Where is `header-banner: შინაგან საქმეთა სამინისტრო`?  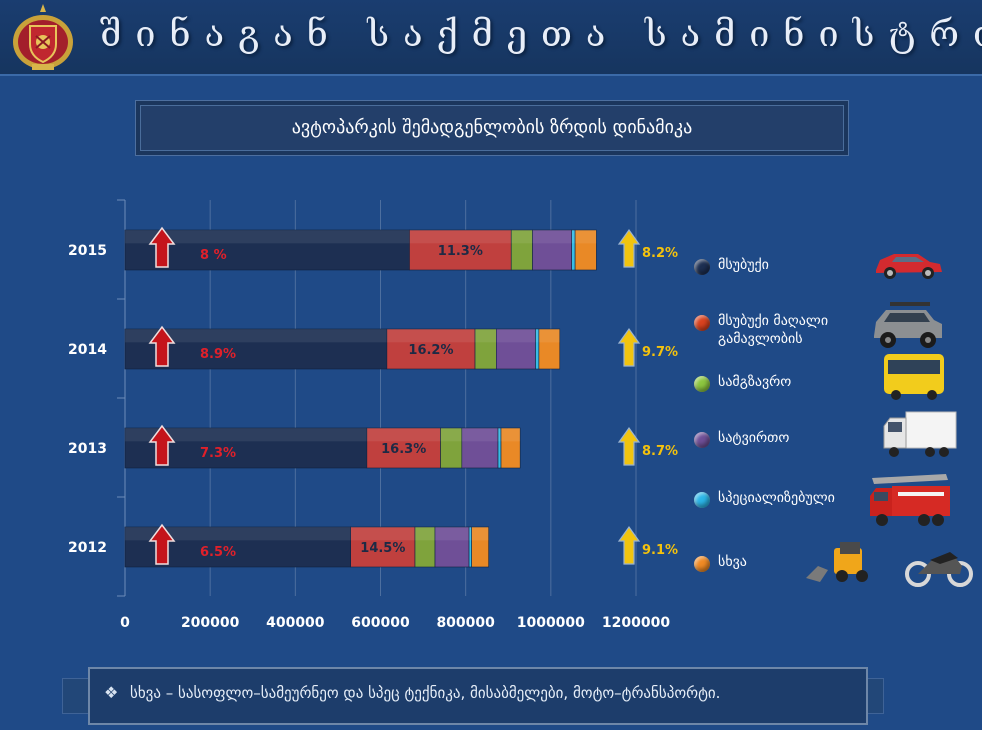 header-banner: შინაგან საქმეთა სამინისტრო is located at coordinates (491, 38).